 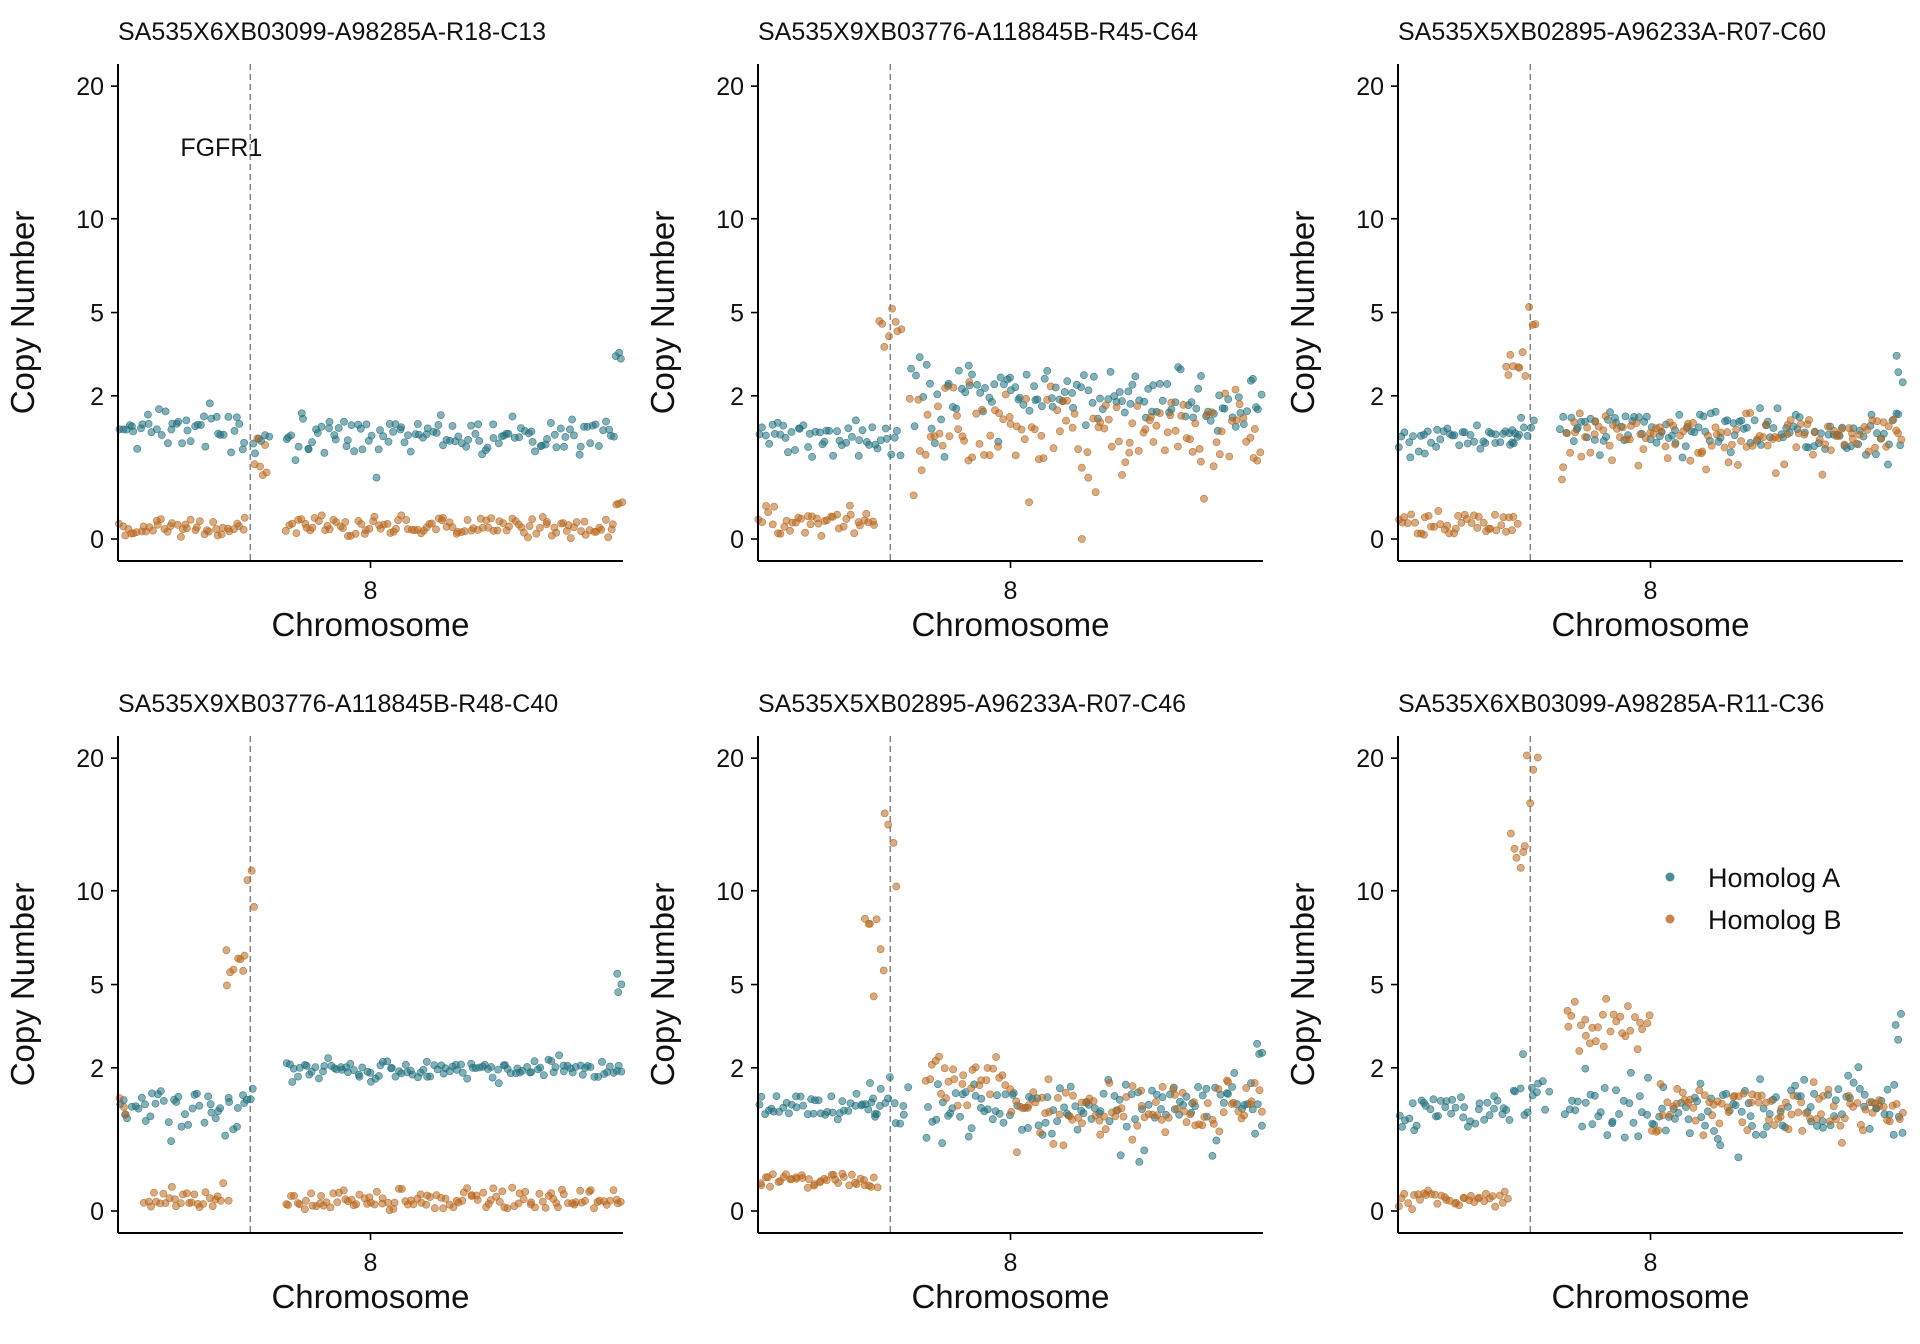 I want to click on points, so click(x=370, y=1040).